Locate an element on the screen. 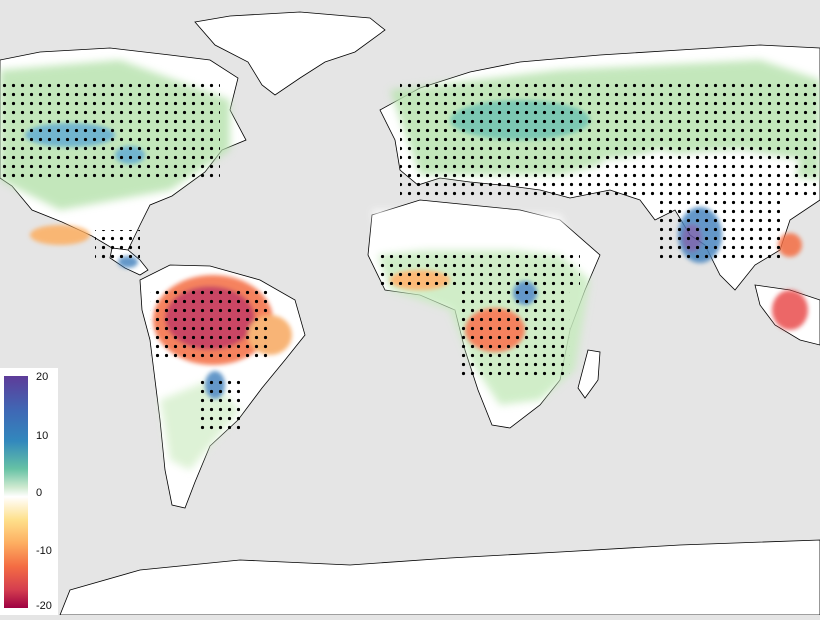 The height and width of the screenshot is (620, 820). color-legend: 20 10 0 -10 -20 is located at coordinates (29, 491).